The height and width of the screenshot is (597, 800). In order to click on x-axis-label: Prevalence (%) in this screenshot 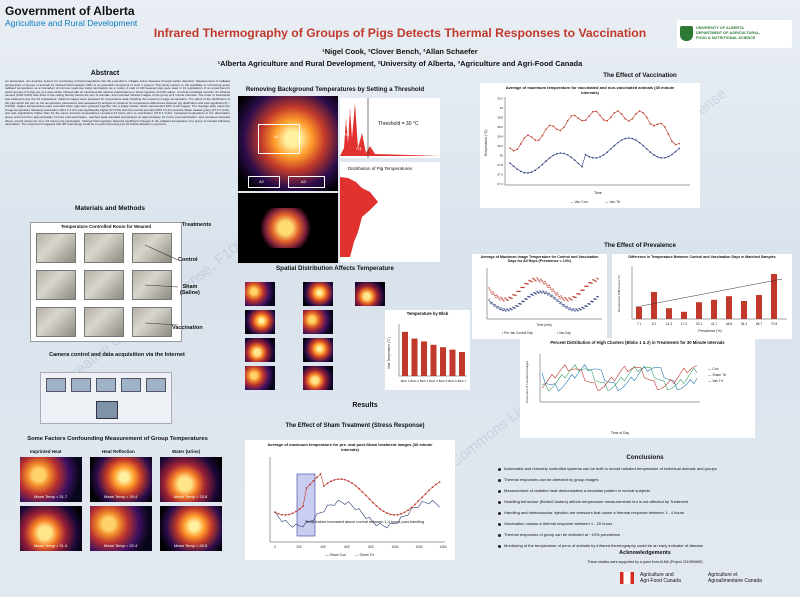, I will do `click(709, 331)`.